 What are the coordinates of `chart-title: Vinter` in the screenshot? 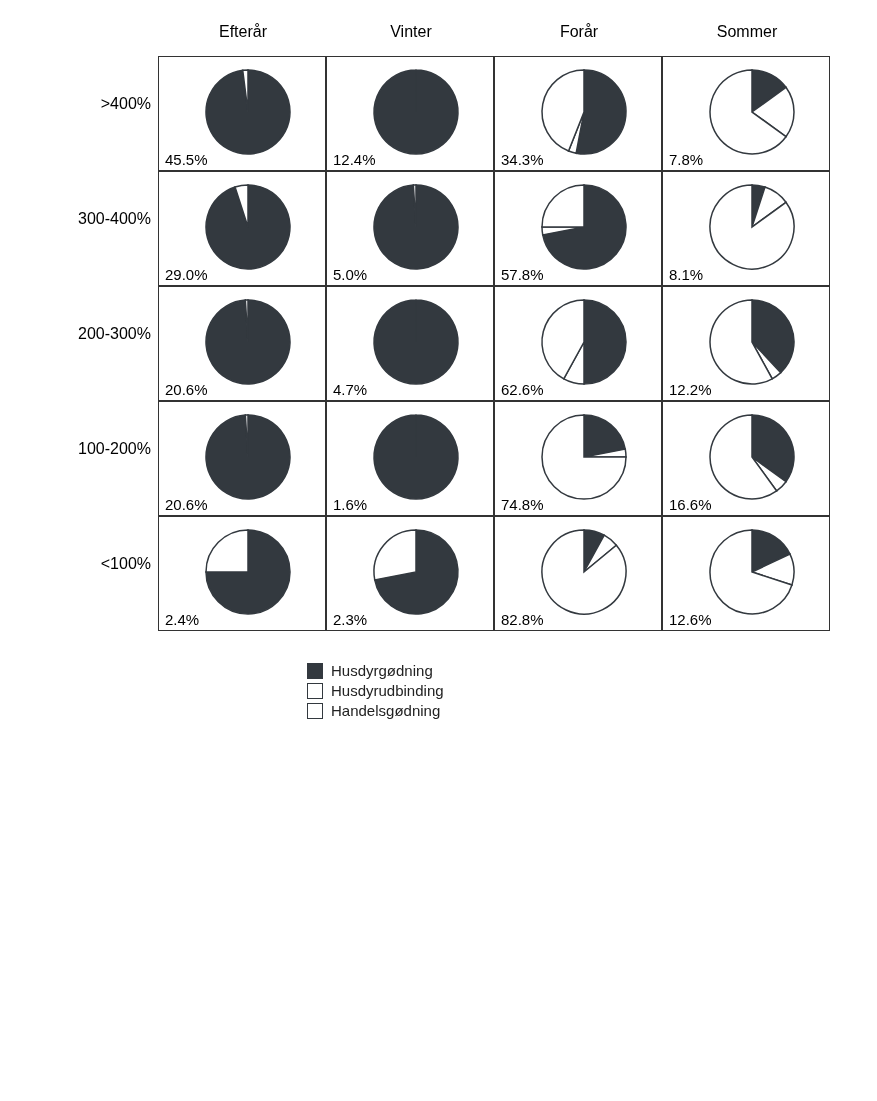 It's located at (411, 32).